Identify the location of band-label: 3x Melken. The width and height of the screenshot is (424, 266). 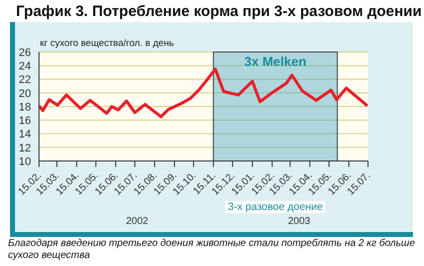
(275, 62).